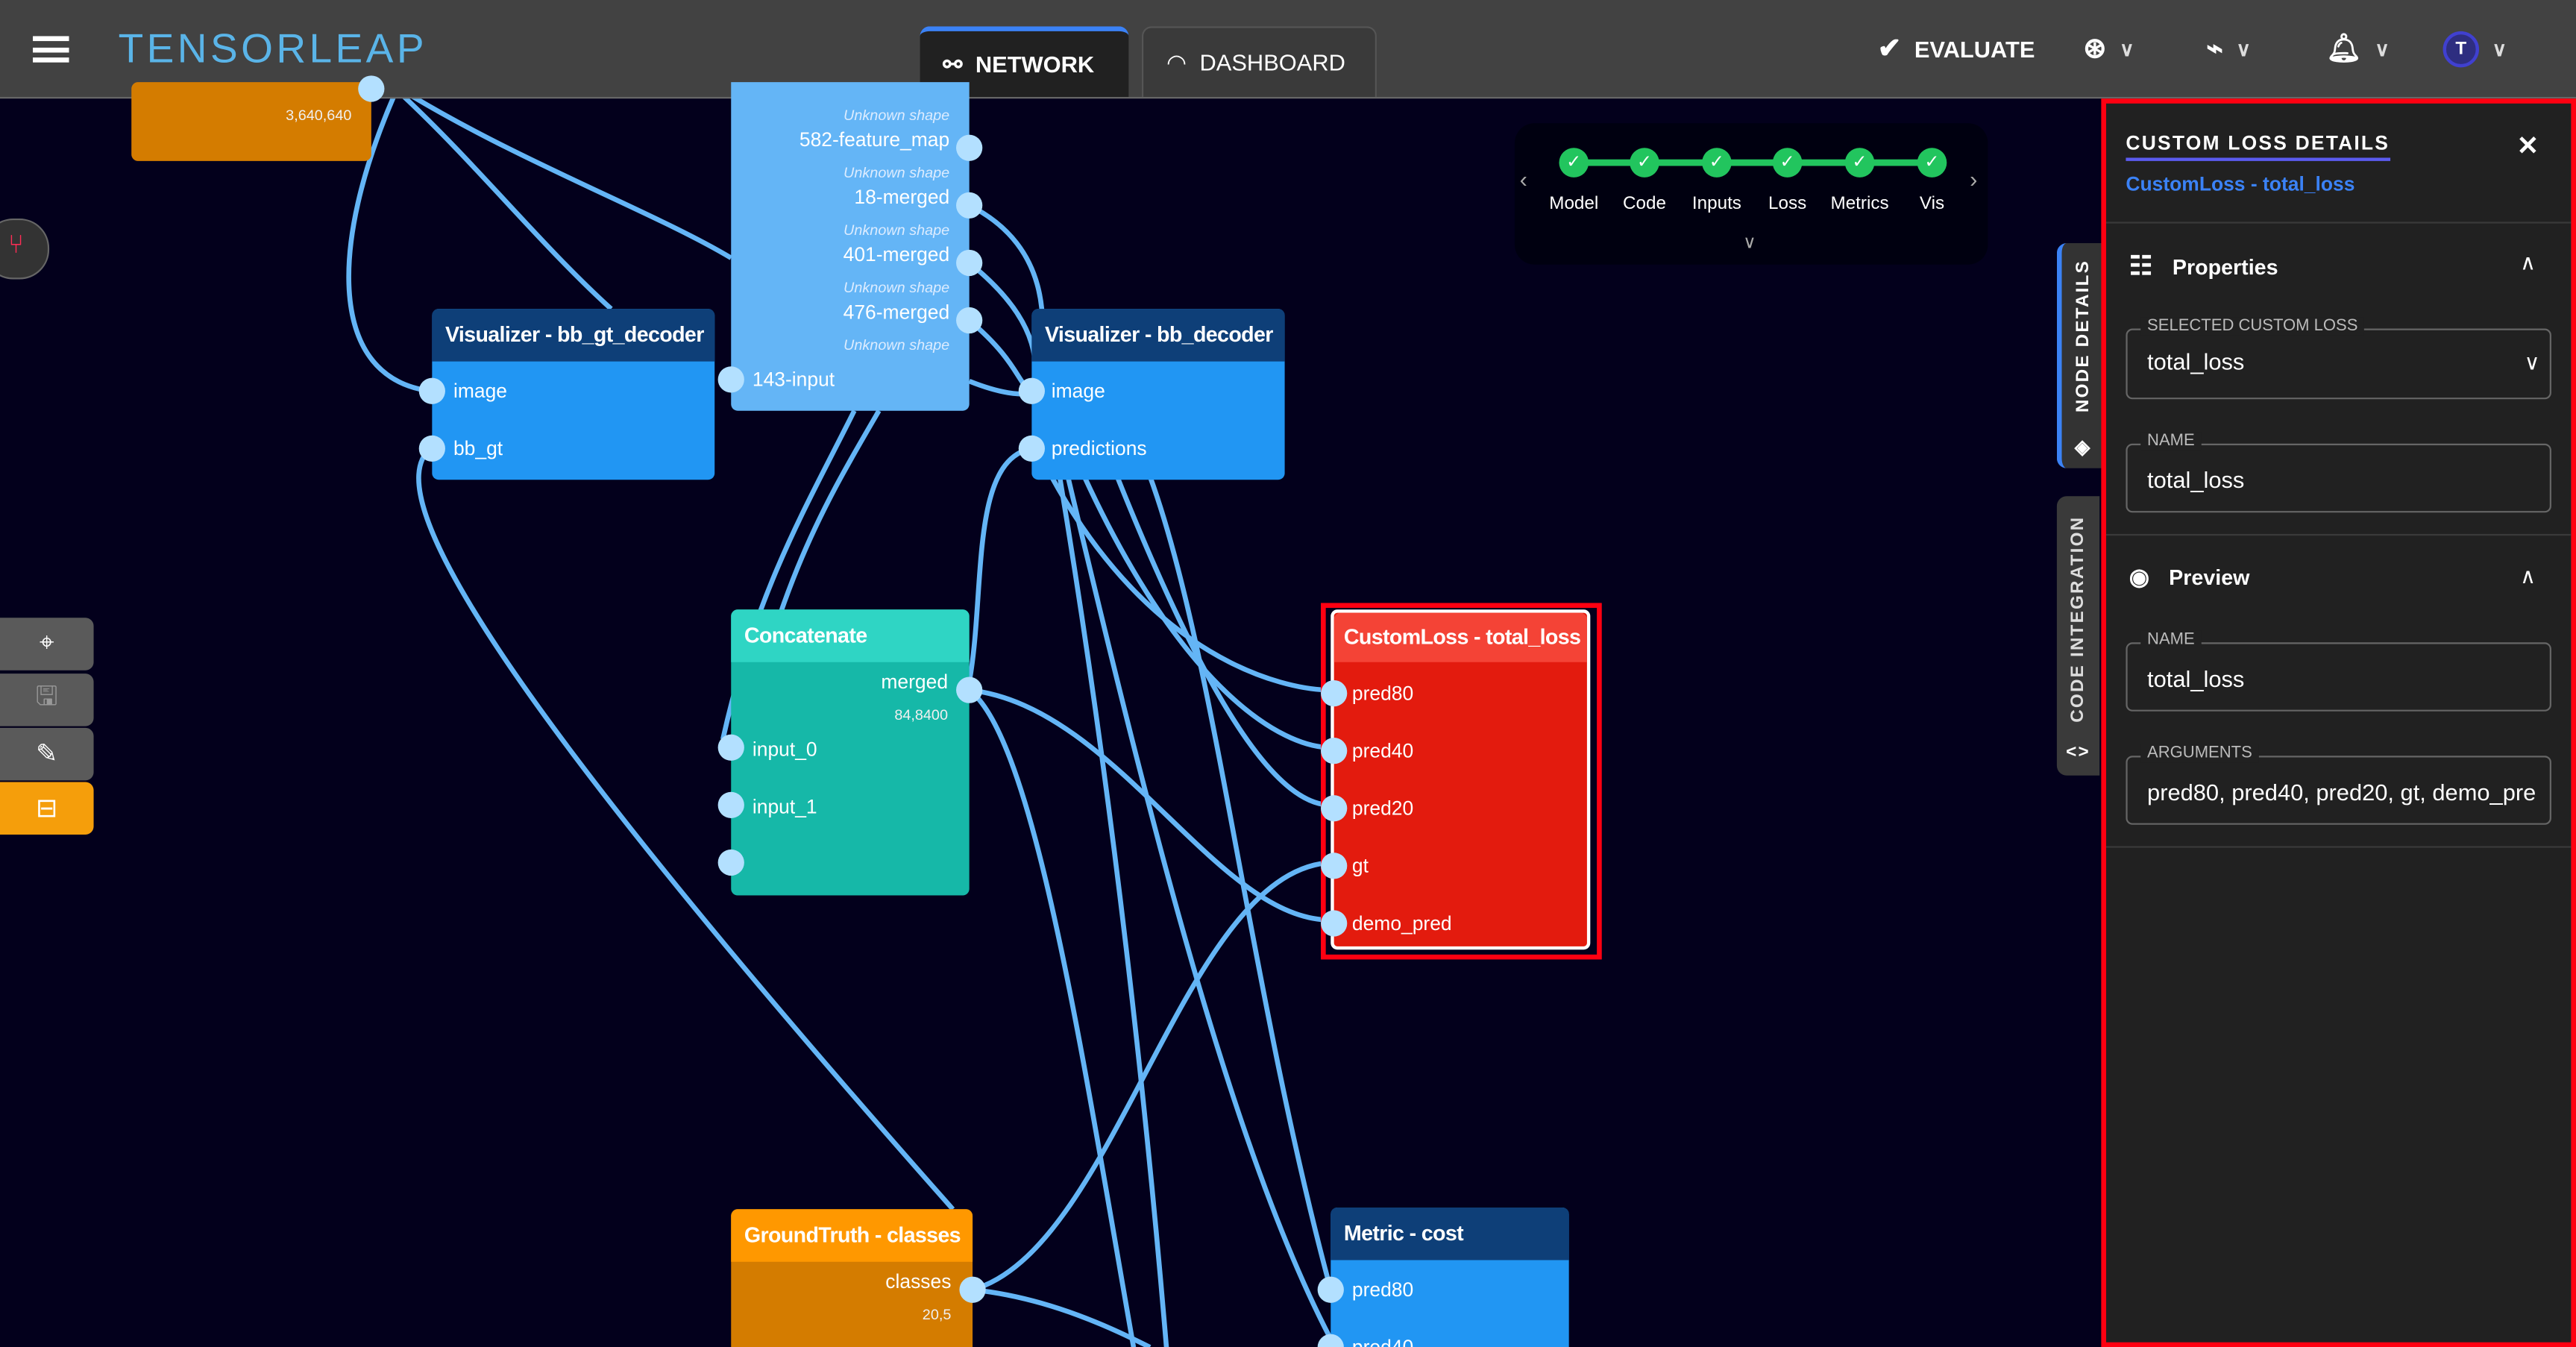 Image resolution: width=2576 pixels, height=1347 pixels. What do you see at coordinates (2339, 671) in the screenshot?
I see `preview-name-field: NAME total_loss` at bounding box center [2339, 671].